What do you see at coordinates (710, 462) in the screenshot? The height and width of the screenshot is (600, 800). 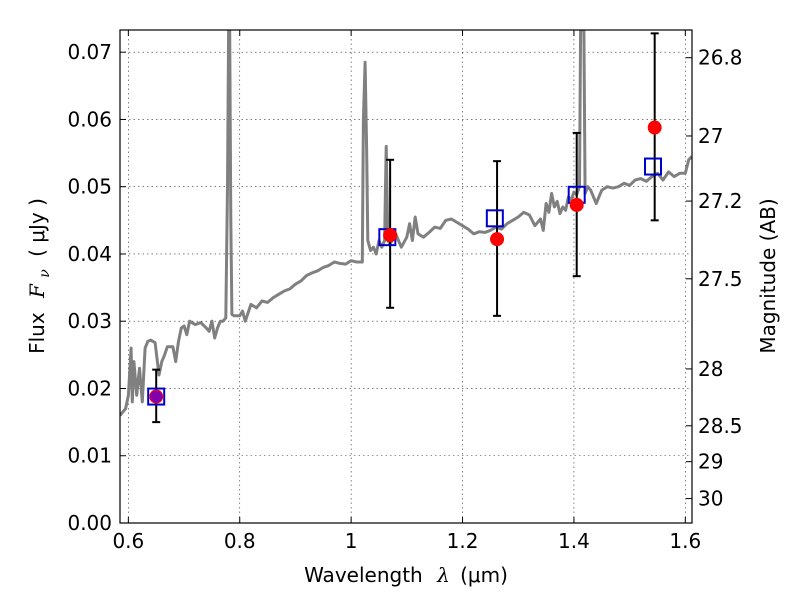 I see `right-tick-label: 29` at bounding box center [710, 462].